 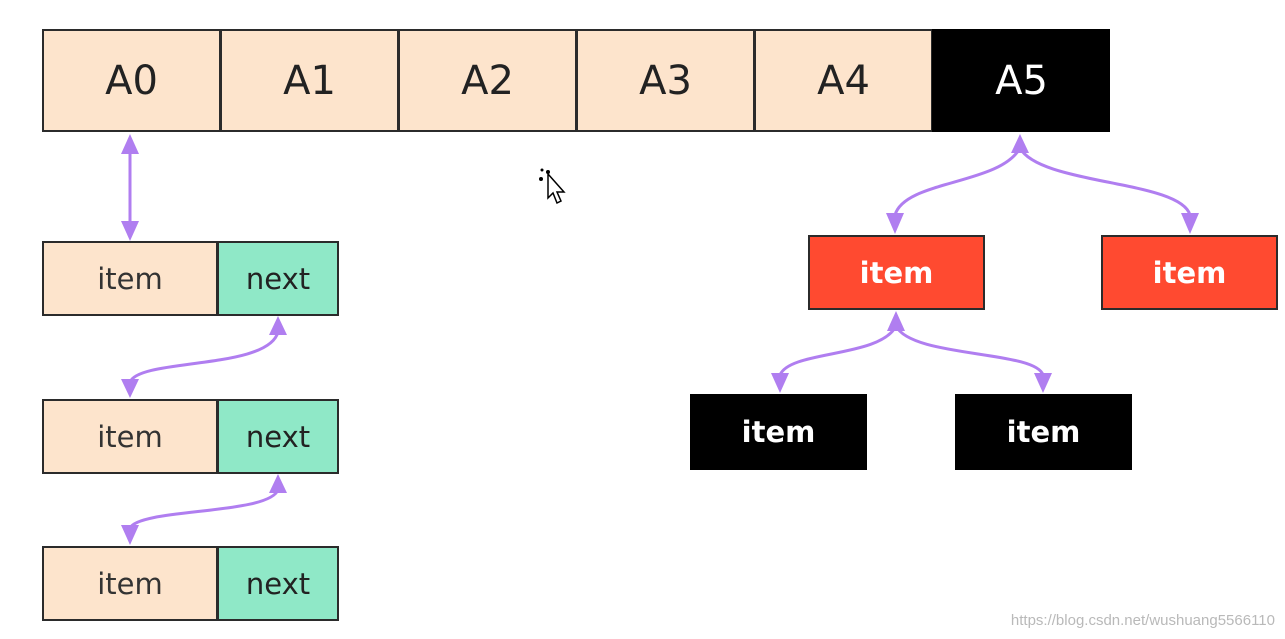 What do you see at coordinates (130, 278) in the screenshot?
I see `list-node-1-item: item` at bounding box center [130, 278].